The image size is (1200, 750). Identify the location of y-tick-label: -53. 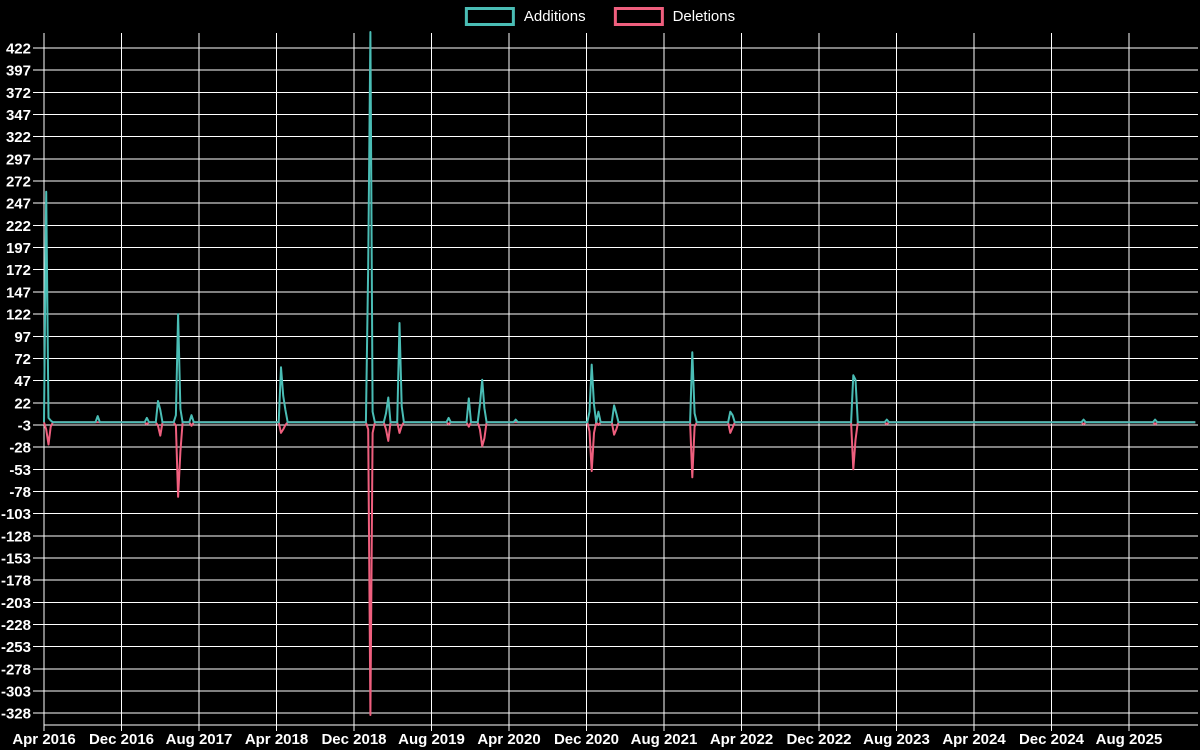
(20, 470).